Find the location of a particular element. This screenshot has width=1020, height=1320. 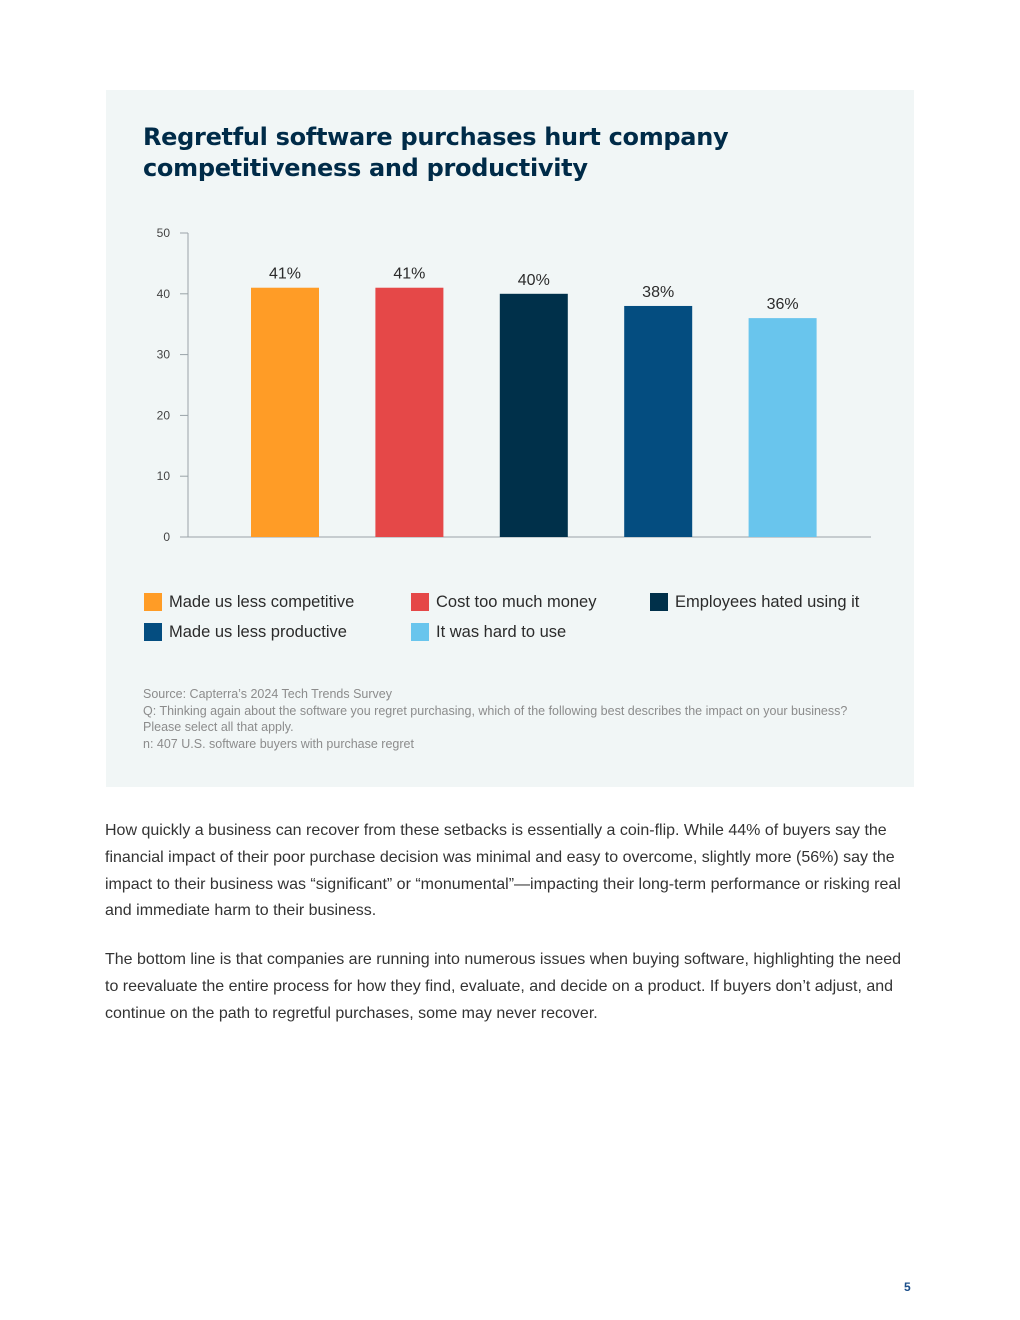

legend-item-cost: Cost too much money is located at coordinates (504, 602).